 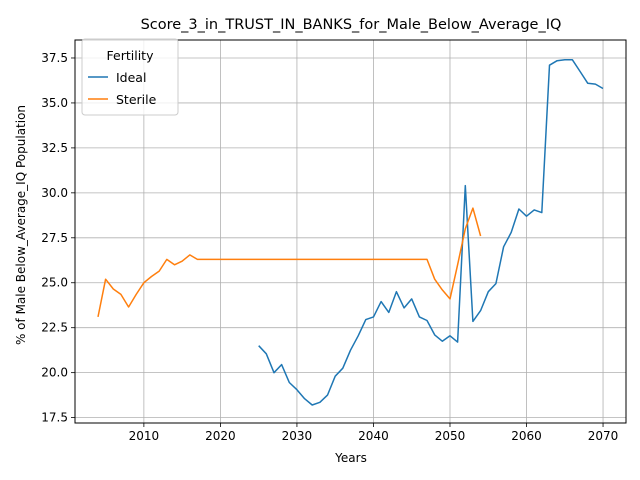 I want to click on y-tick-label: 25.0, so click(x=54, y=283).